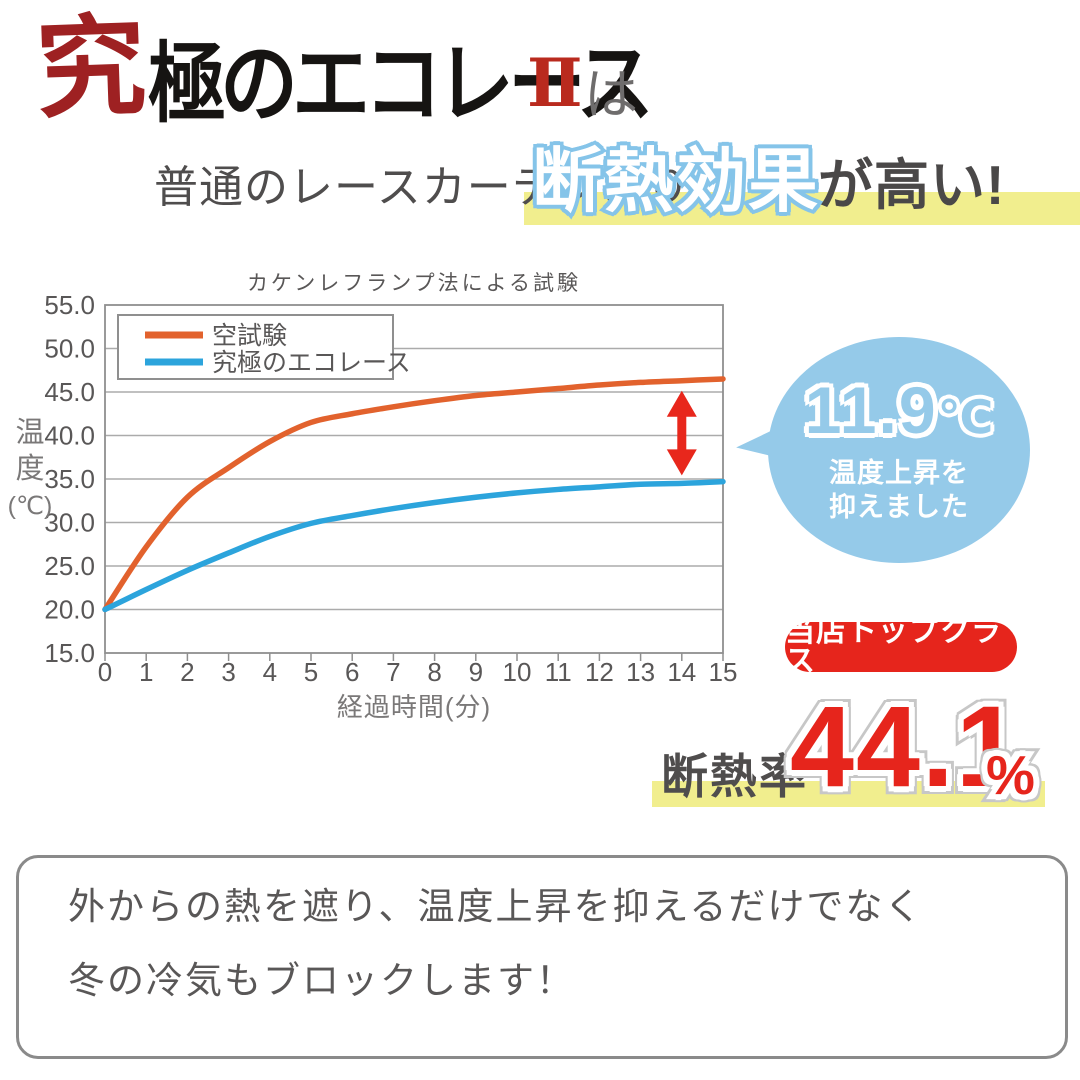  What do you see at coordinates (965, 417) in the screenshot?
I see `callout-unit: ℃` at bounding box center [965, 417].